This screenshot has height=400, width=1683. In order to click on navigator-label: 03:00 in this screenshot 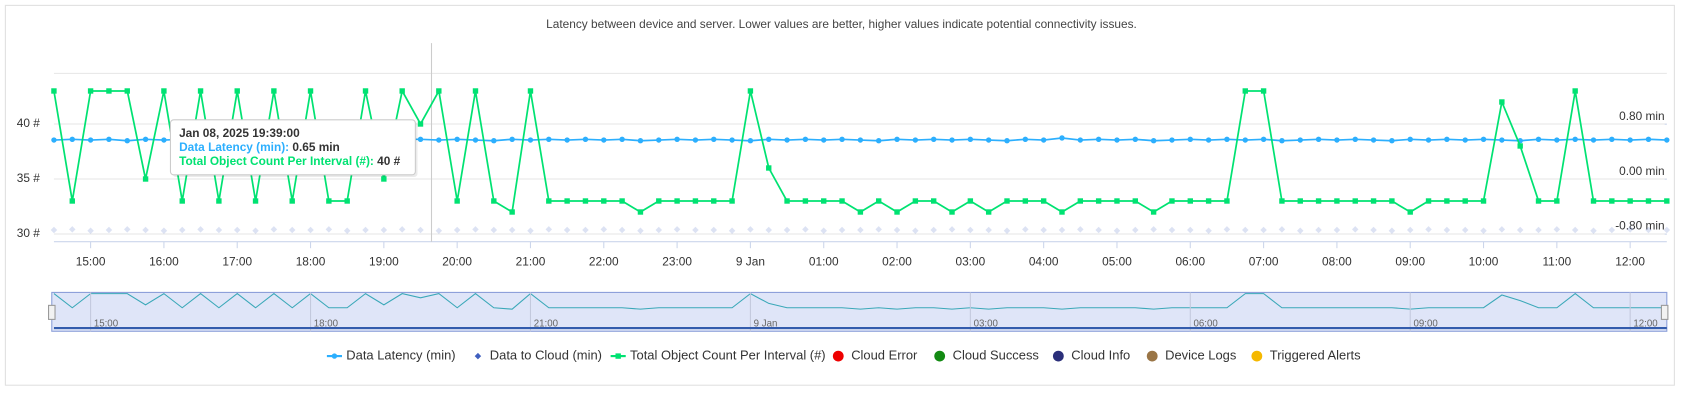, I will do `click(986, 323)`.